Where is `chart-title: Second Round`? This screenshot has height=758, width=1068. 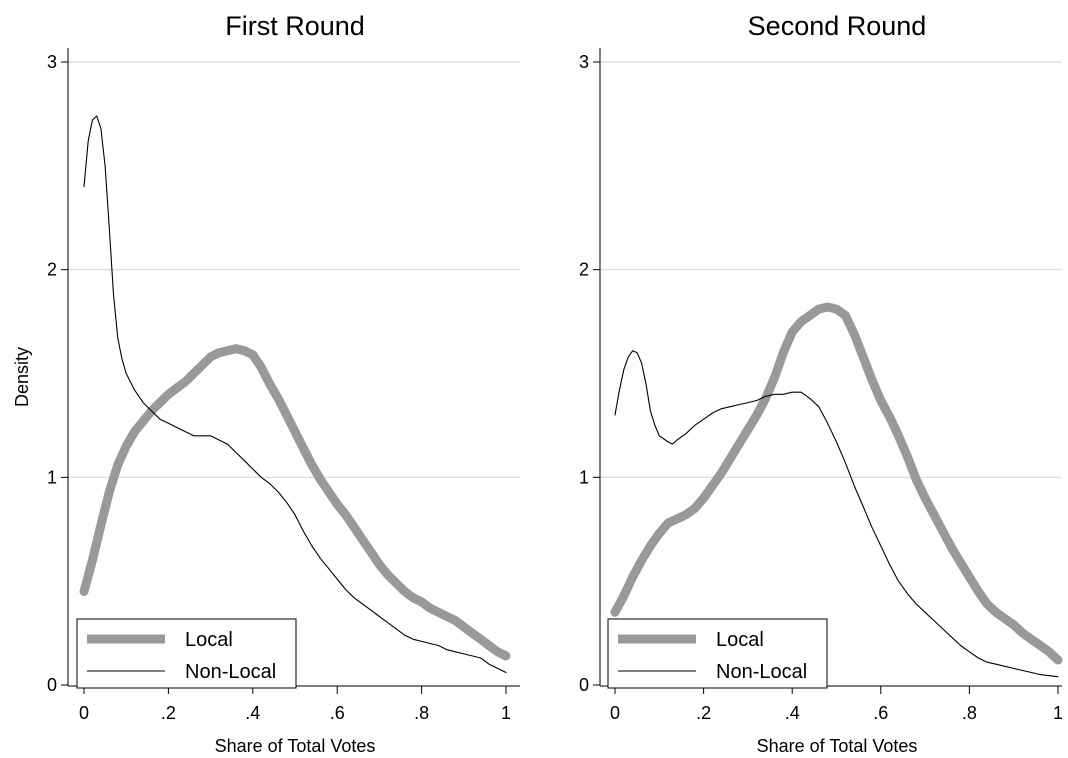 chart-title: Second Round is located at coordinates (837, 26).